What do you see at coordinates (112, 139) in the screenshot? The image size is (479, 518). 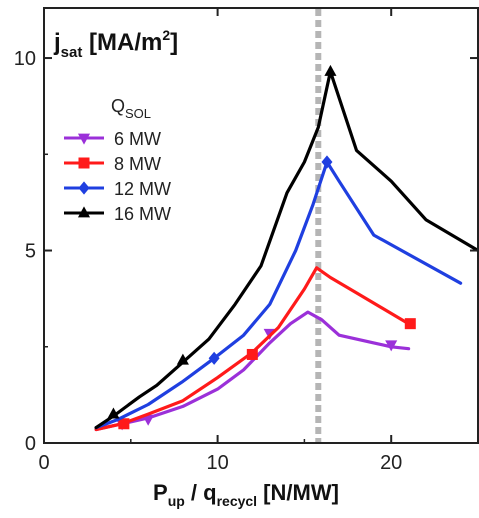 I see `legend-entry: 6 MW` at bounding box center [112, 139].